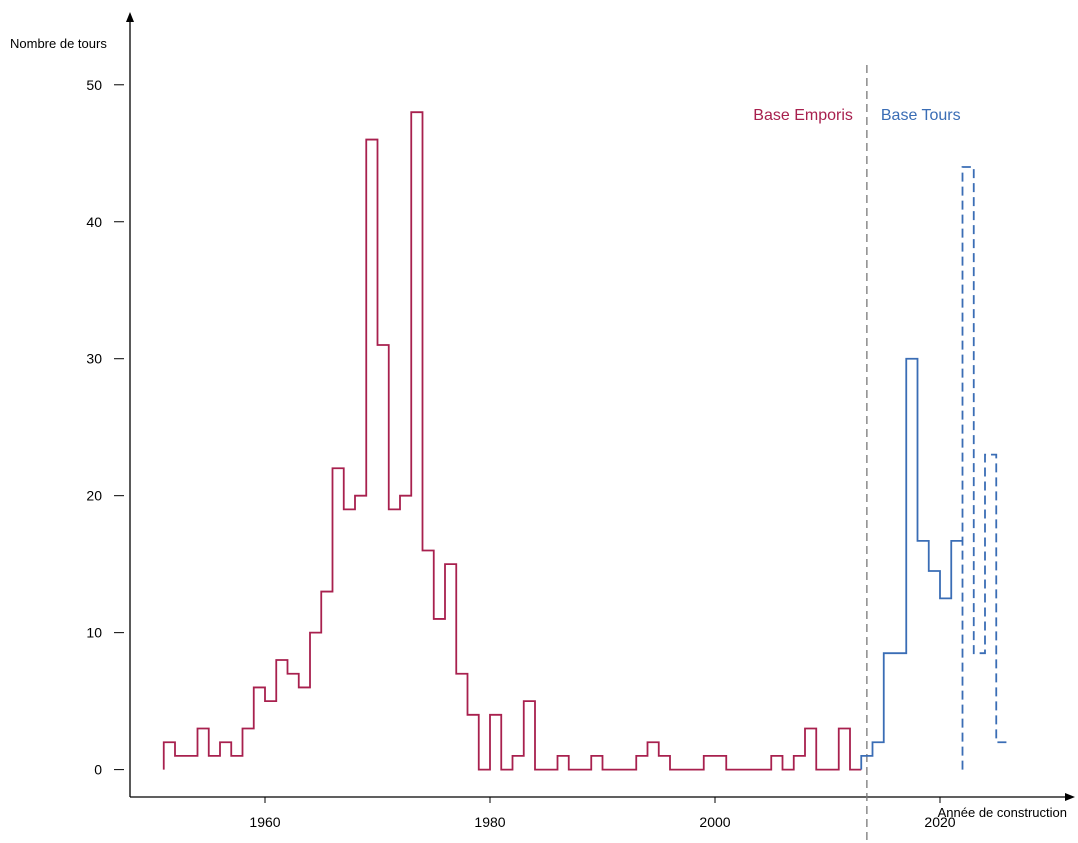 The image size is (1078, 843). Describe the element at coordinates (94, 359) in the screenshot. I see `y-tick-label: 30` at that location.